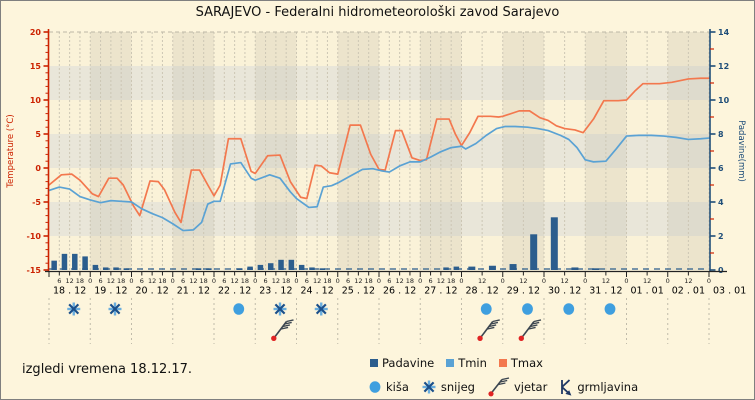 Image resolution: width=755 pixels, height=400 pixels. I want to click on svg-text: 14, so click(724, 32).